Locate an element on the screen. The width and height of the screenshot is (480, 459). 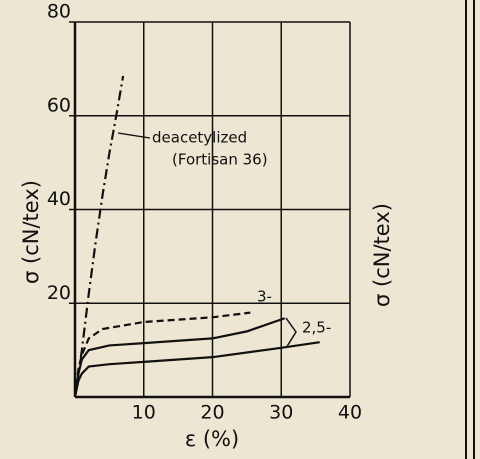
annotation: 3- is located at coordinates (264, 297).